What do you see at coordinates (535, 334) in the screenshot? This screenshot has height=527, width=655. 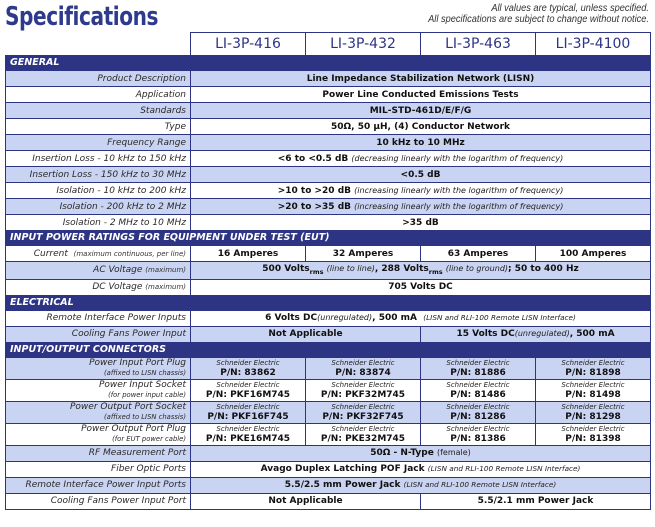 I see `row-value: 15 Volts DC(unregulated), 500 mA` at bounding box center [535, 334].